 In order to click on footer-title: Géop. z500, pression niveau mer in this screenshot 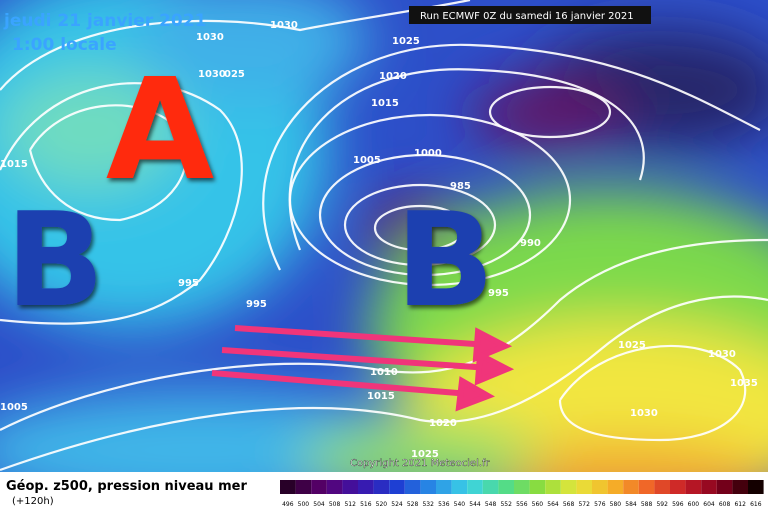, I will do `click(126, 486)`.